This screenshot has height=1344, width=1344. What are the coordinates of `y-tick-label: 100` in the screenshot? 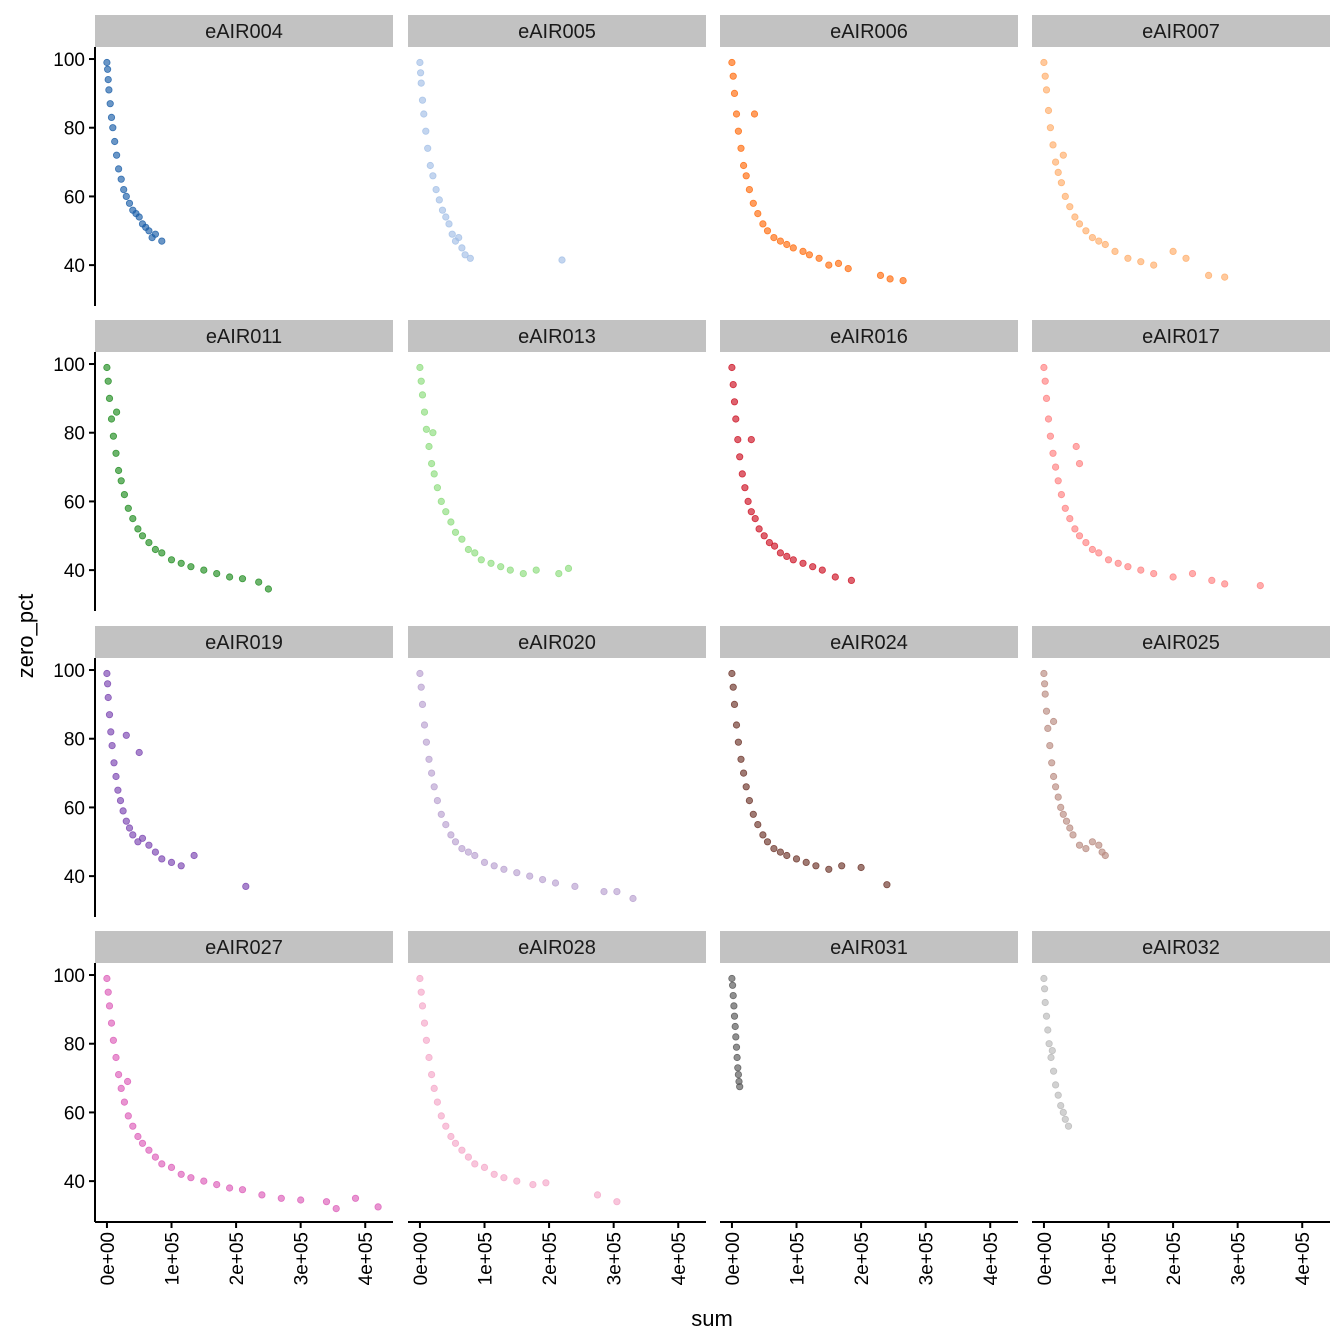 It's located at (69, 365).